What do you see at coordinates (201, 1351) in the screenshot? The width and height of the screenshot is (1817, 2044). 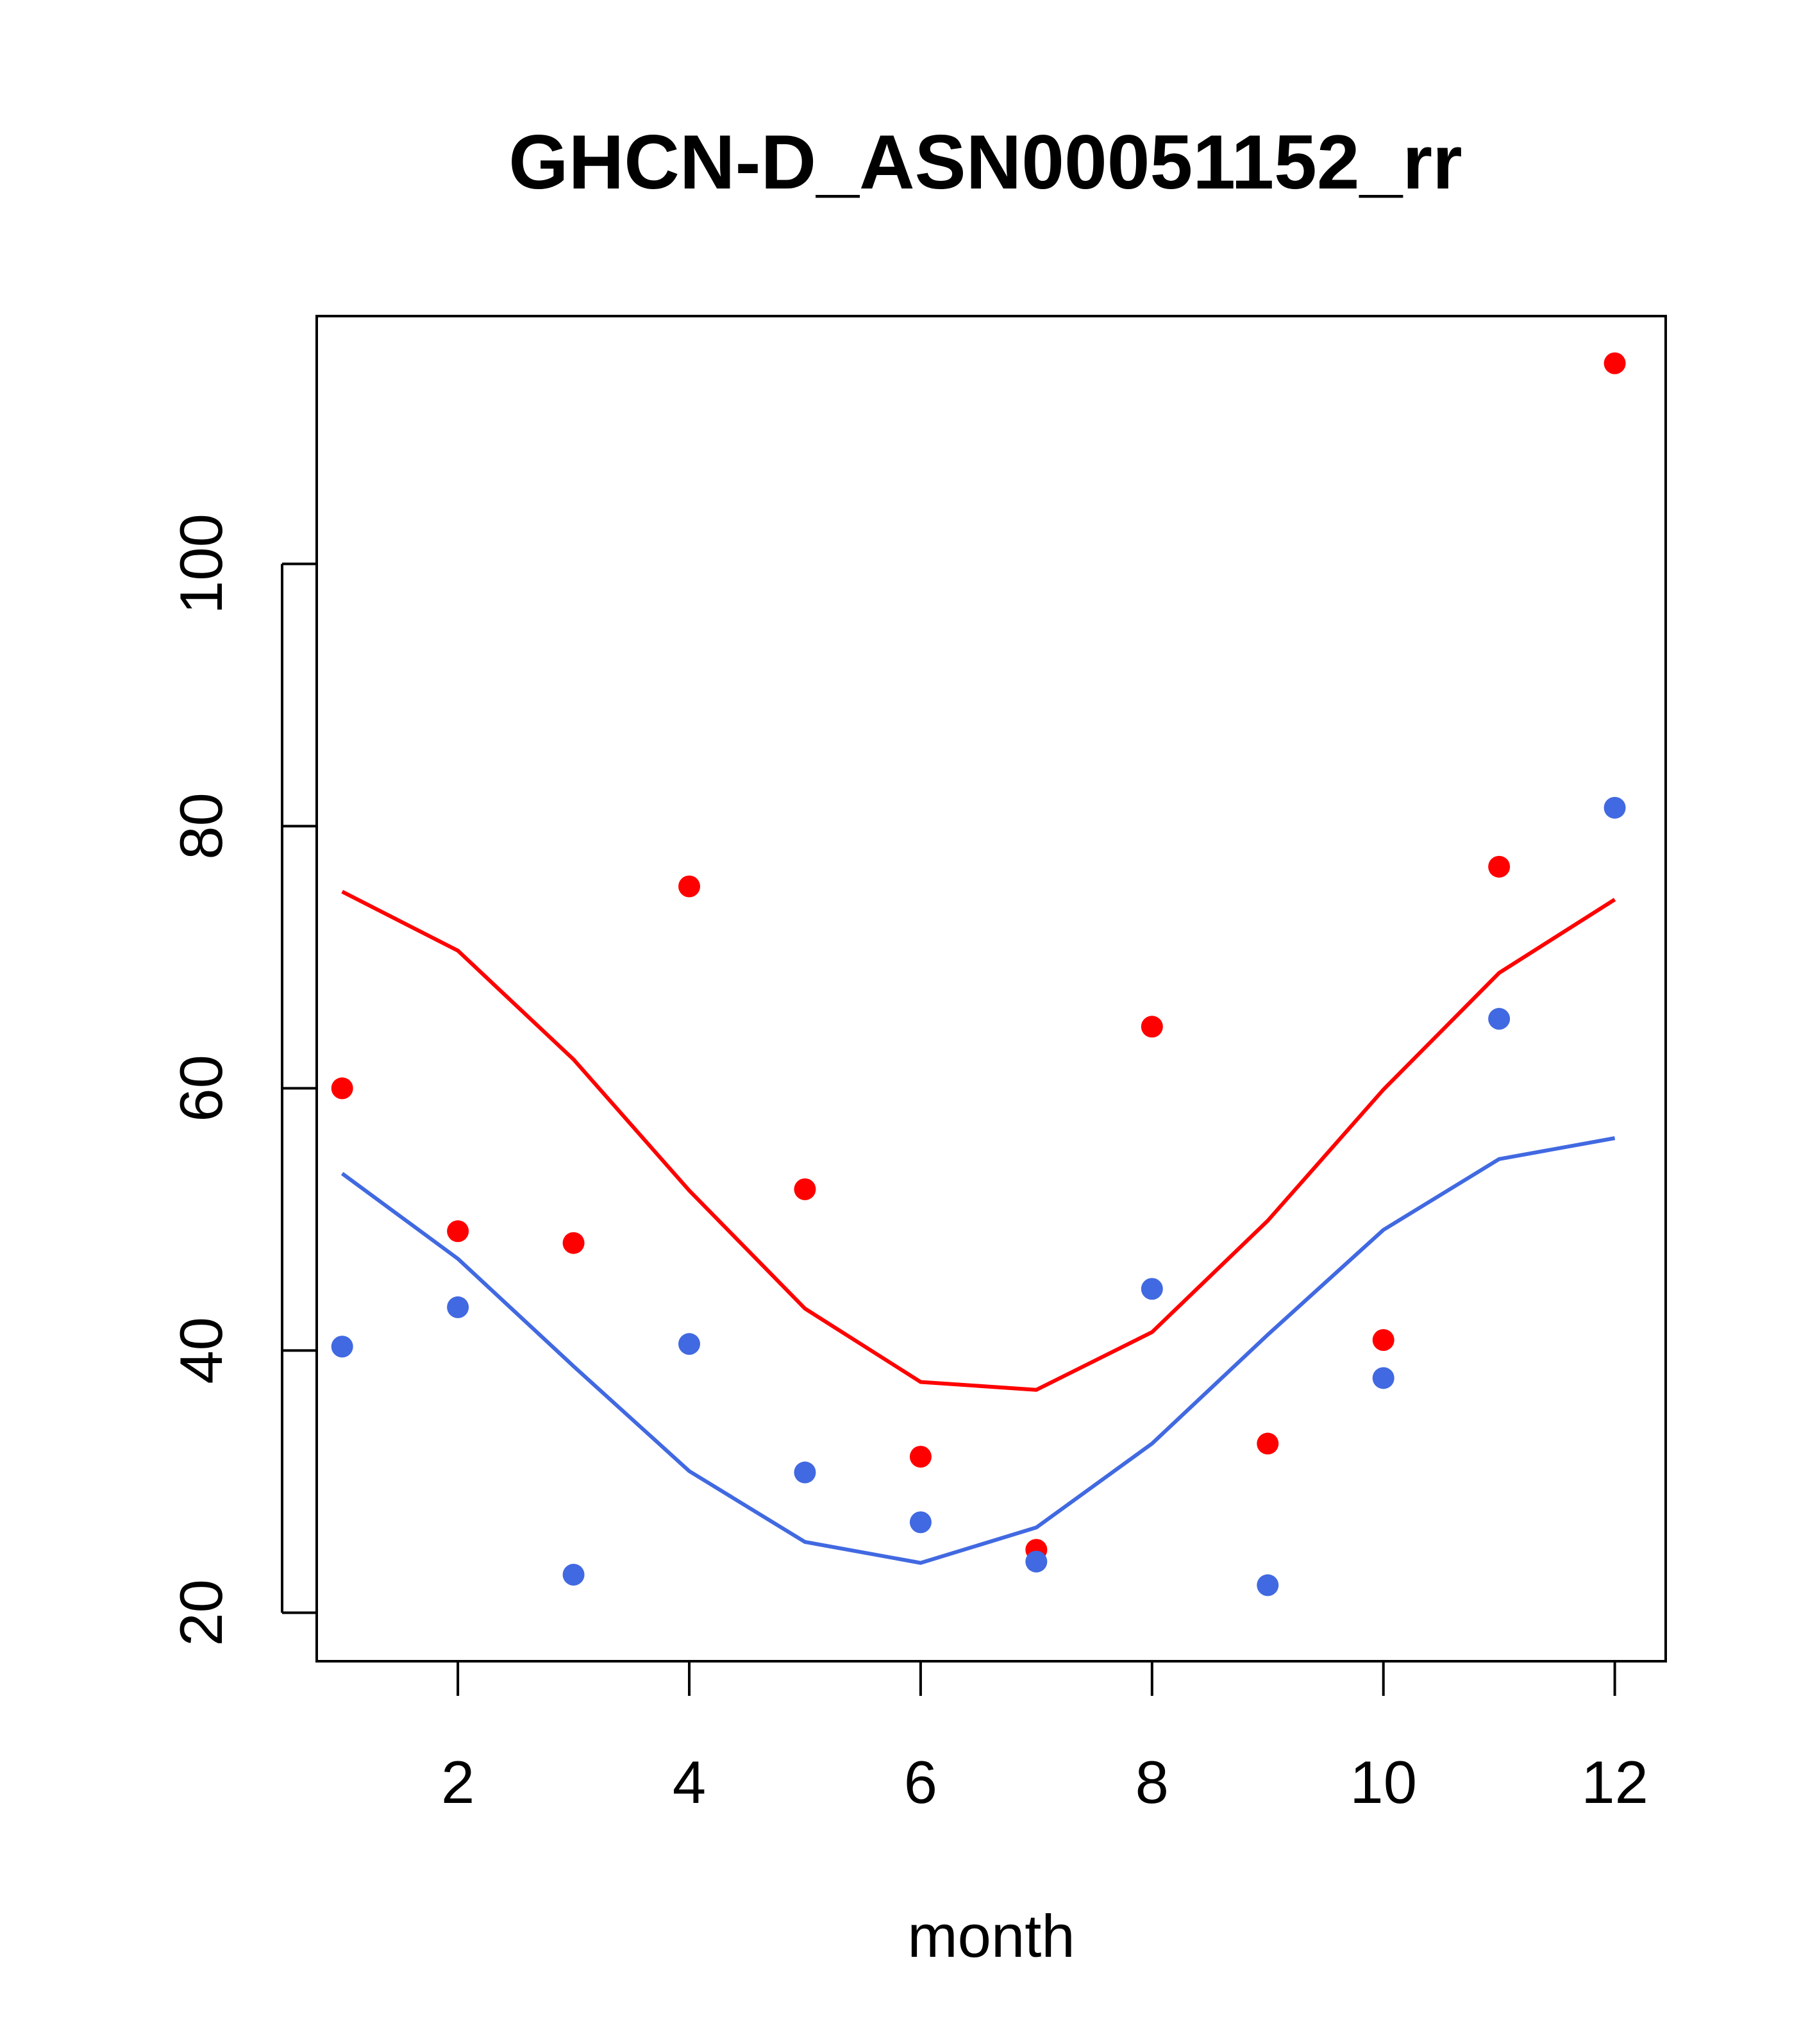 I see `y-tick-label: 40` at bounding box center [201, 1351].